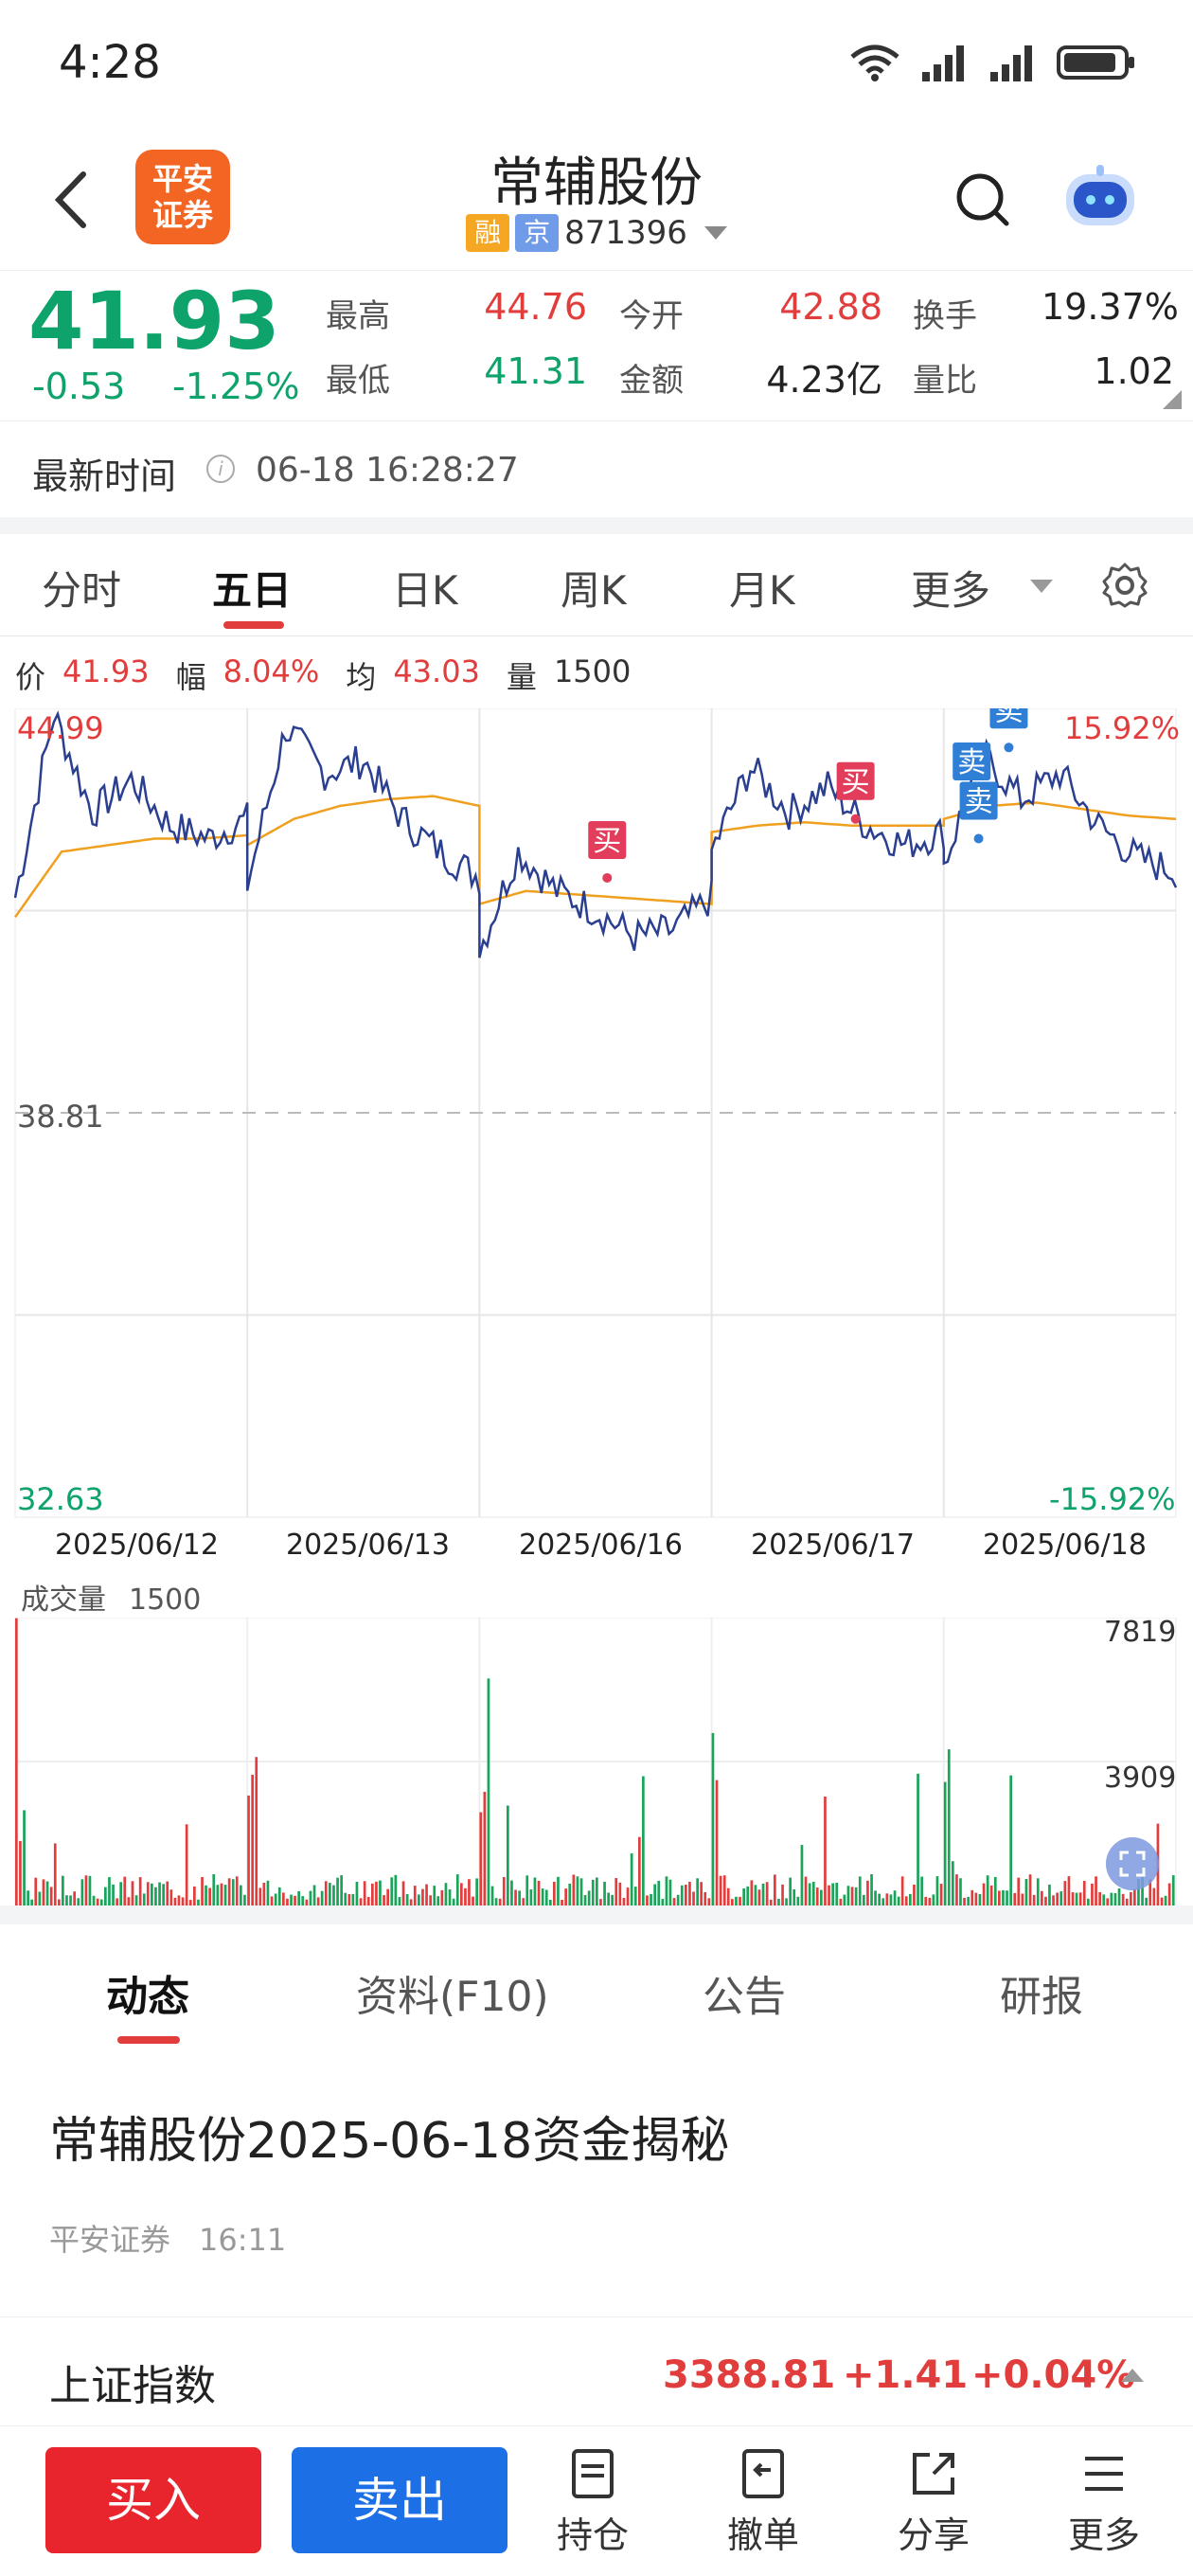 The height and width of the screenshot is (2576, 1193). Describe the element at coordinates (1172, 399) in the screenshot. I see `expand-corner-icon` at that location.